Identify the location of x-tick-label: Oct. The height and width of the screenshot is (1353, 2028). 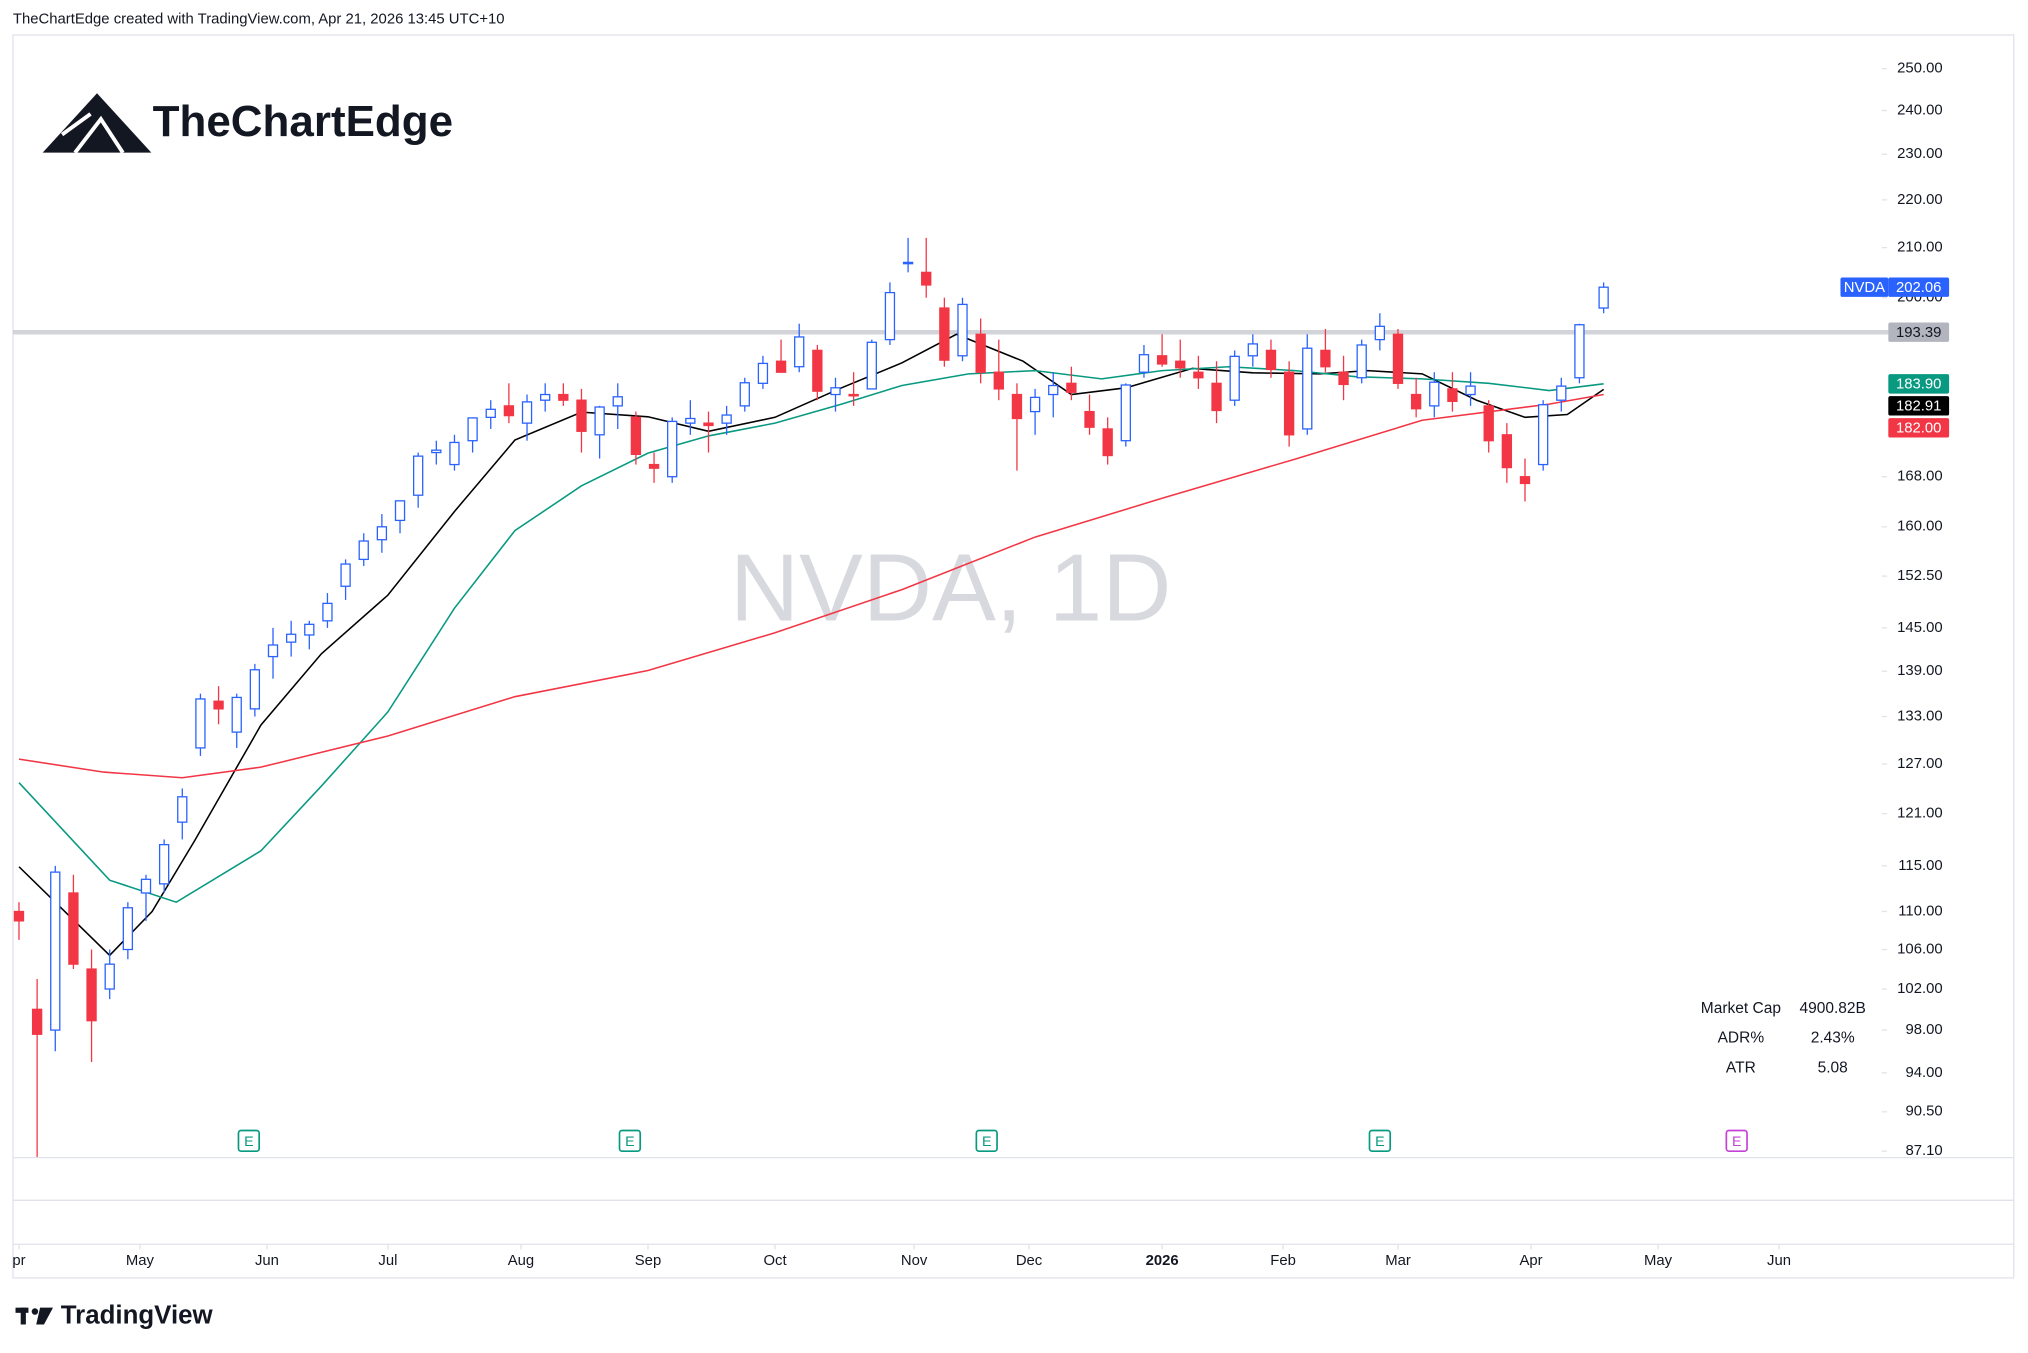
(775, 1261).